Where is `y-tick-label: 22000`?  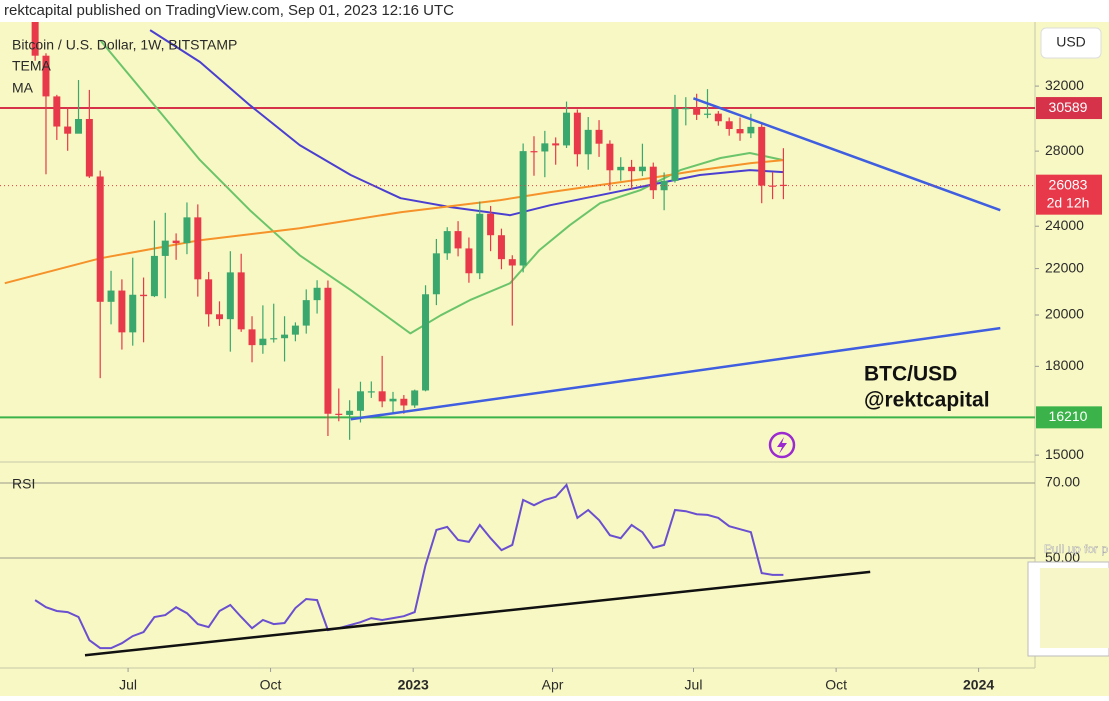 y-tick-label: 22000 is located at coordinates (1064, 267).